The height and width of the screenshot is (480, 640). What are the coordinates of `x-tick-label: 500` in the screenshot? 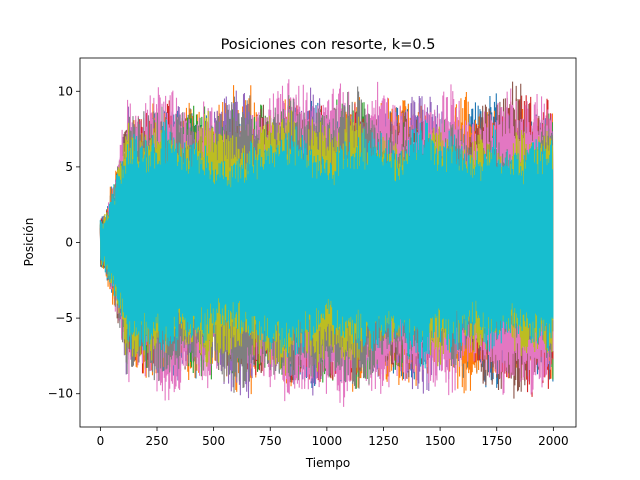 It's located at (213, 441).